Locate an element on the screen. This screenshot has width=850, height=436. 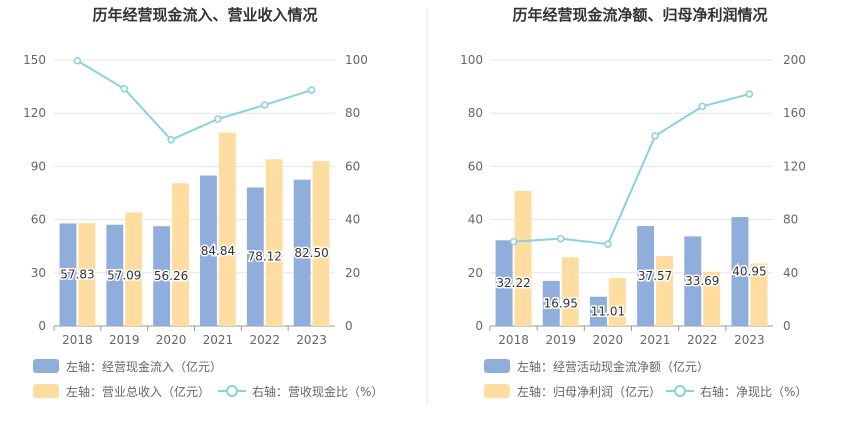
bar-data-label: 82.50 is located at coordinates (311, 253).